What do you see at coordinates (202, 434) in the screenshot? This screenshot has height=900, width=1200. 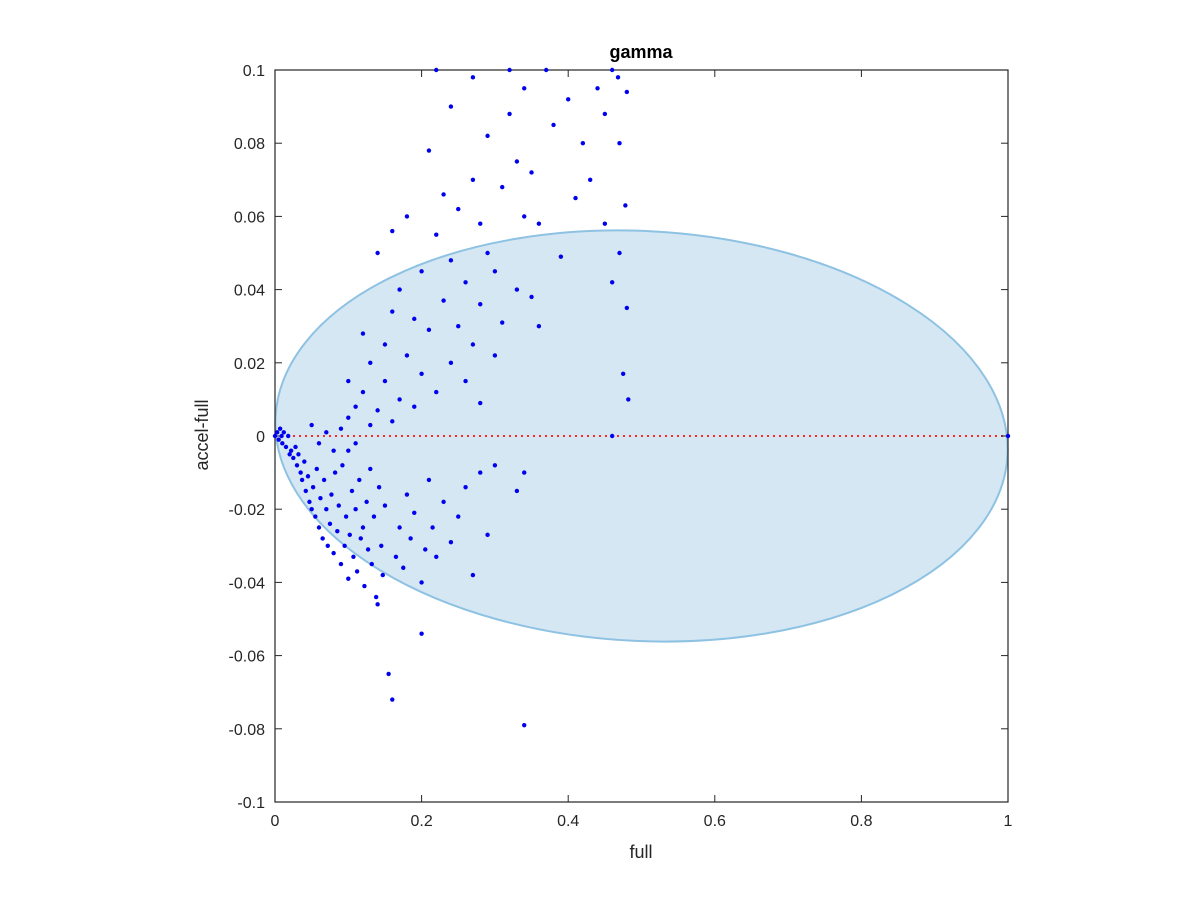 I see `y-axis-label: accel-full` at bounding box center [202, 434].